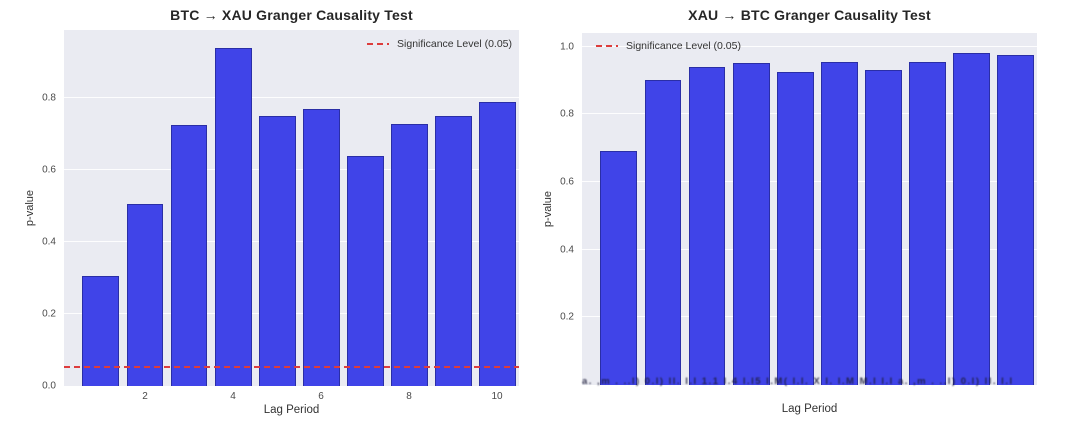 The image size is (1080, 421). I want to click on chart-title: XAU → BTC Granger Causality Test, so click(809, 15).